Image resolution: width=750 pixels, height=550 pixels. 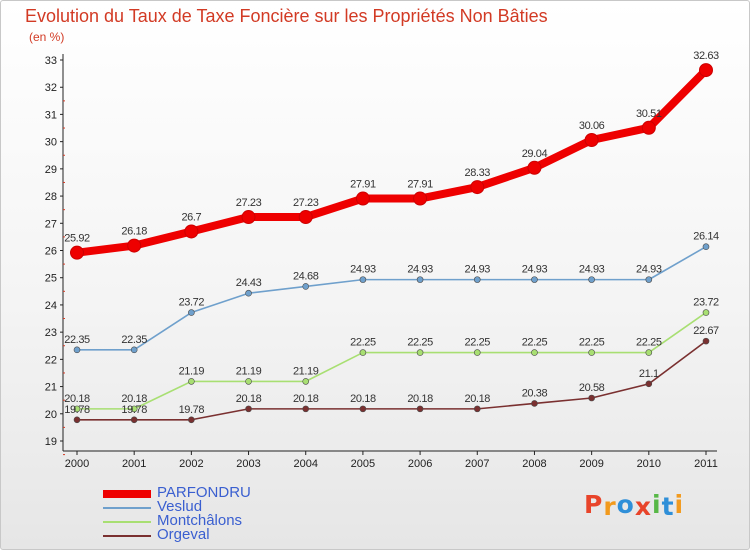 What do you see at coordinates (534, 464) in the screenshot?
I see `x-tick-label: 2008` at bounding box center [534, 464].